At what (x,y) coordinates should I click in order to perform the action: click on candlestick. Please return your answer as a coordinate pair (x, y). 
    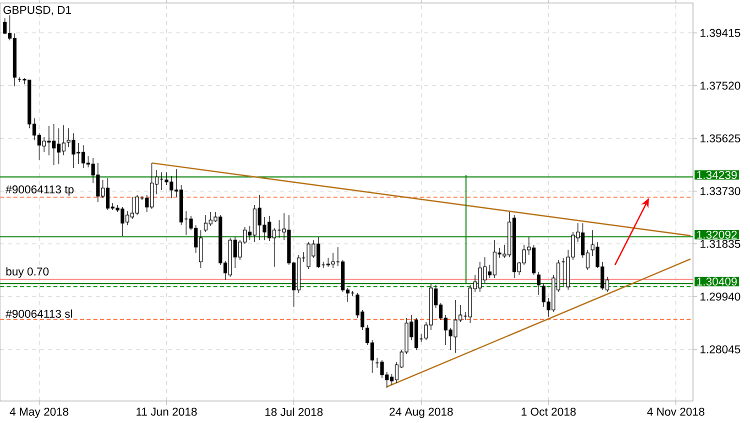
    Looking at the image, I should click on (538, 284).